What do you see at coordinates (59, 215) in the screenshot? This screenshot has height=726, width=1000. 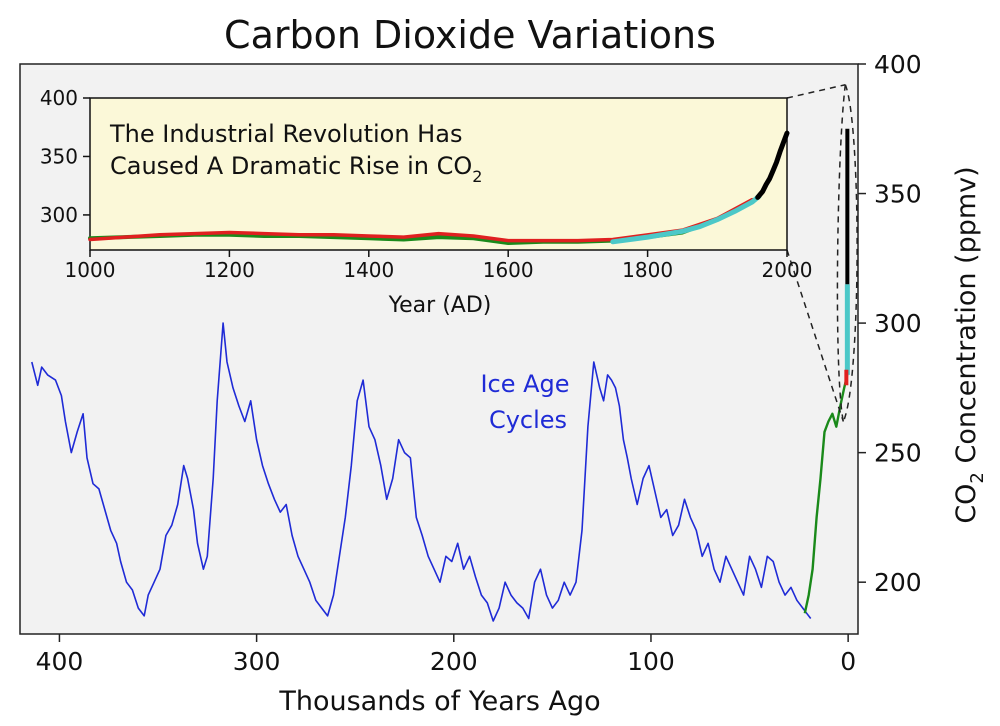 I see `inset-y-tick-label: 300` at bounding box center [59, 215].